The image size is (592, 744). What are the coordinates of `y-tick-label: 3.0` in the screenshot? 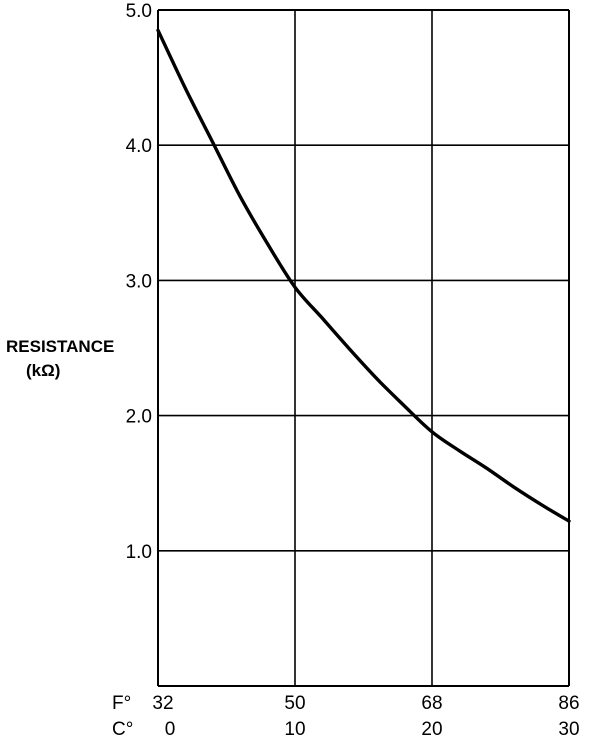 It's located at (139, 281).